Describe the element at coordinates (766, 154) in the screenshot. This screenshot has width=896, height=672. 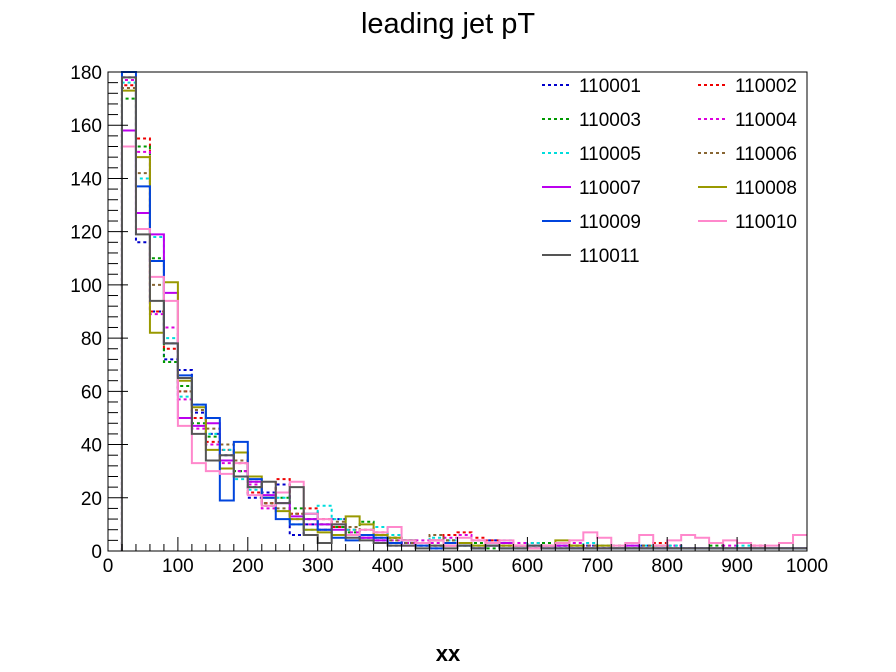
I see `legend-label: 110006` at that location.